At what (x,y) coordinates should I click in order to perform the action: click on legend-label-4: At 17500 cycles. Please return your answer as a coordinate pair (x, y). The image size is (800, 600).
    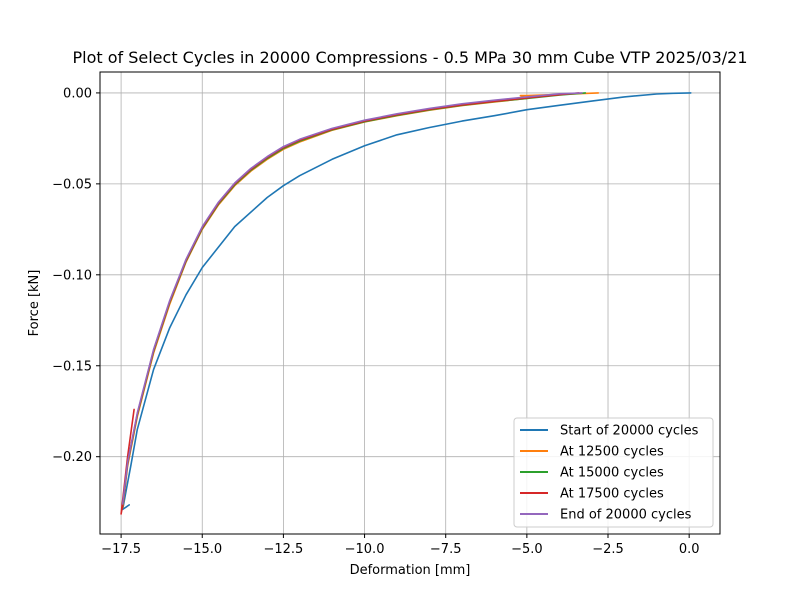
    Looking at the image, I should click on (612, 494).